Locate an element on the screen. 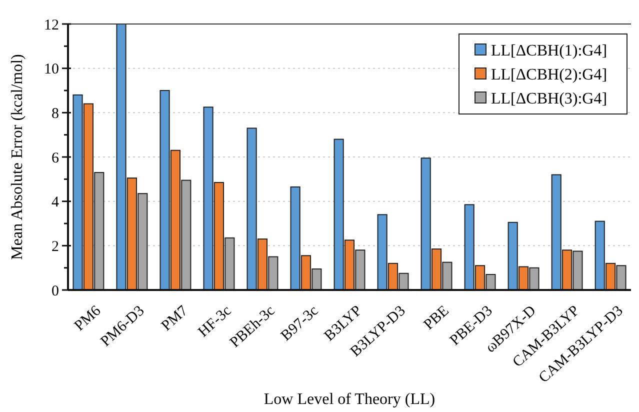 The width and height of the screenshot is (639, 412). y-tick-label: 10 is located at coordinates (51, 70).